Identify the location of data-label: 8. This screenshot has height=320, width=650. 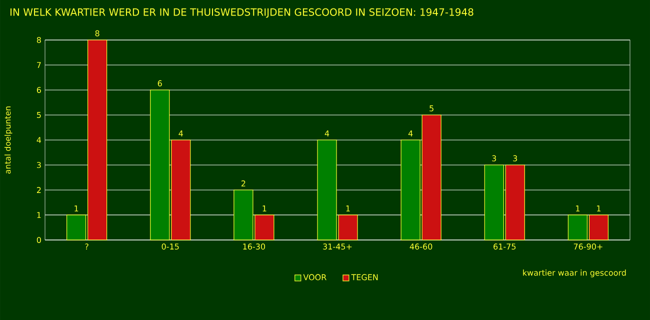
(97, 33).